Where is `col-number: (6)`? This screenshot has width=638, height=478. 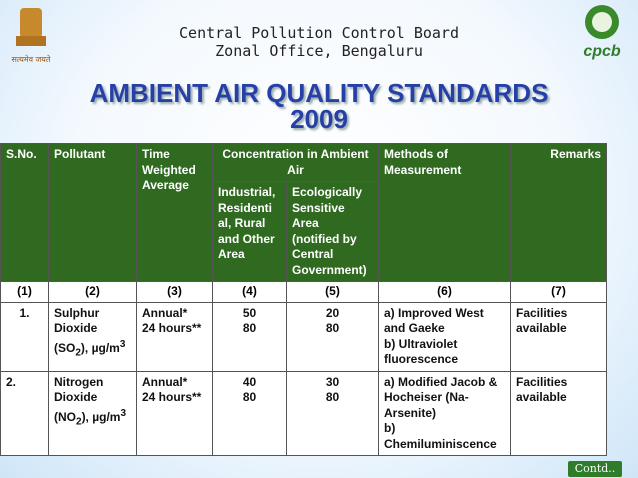
col-number: (6) is located at coordinates (444, 292).